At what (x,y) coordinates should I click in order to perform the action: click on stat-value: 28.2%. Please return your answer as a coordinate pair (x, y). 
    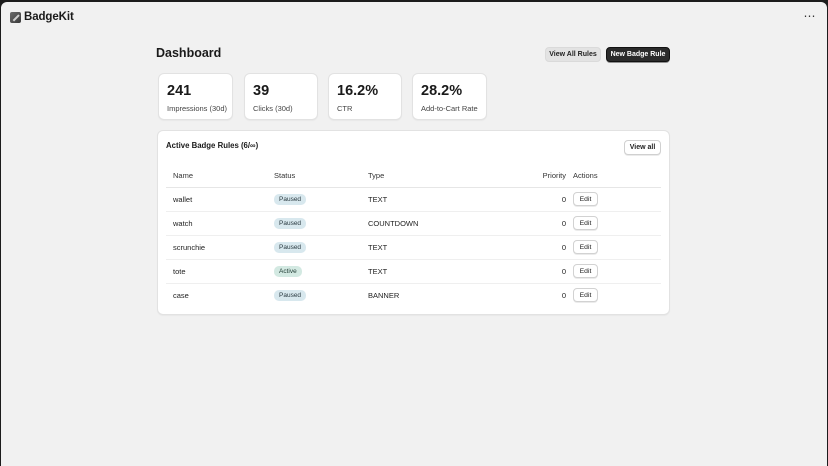
    Looking at the image, I should click on (442, 91).